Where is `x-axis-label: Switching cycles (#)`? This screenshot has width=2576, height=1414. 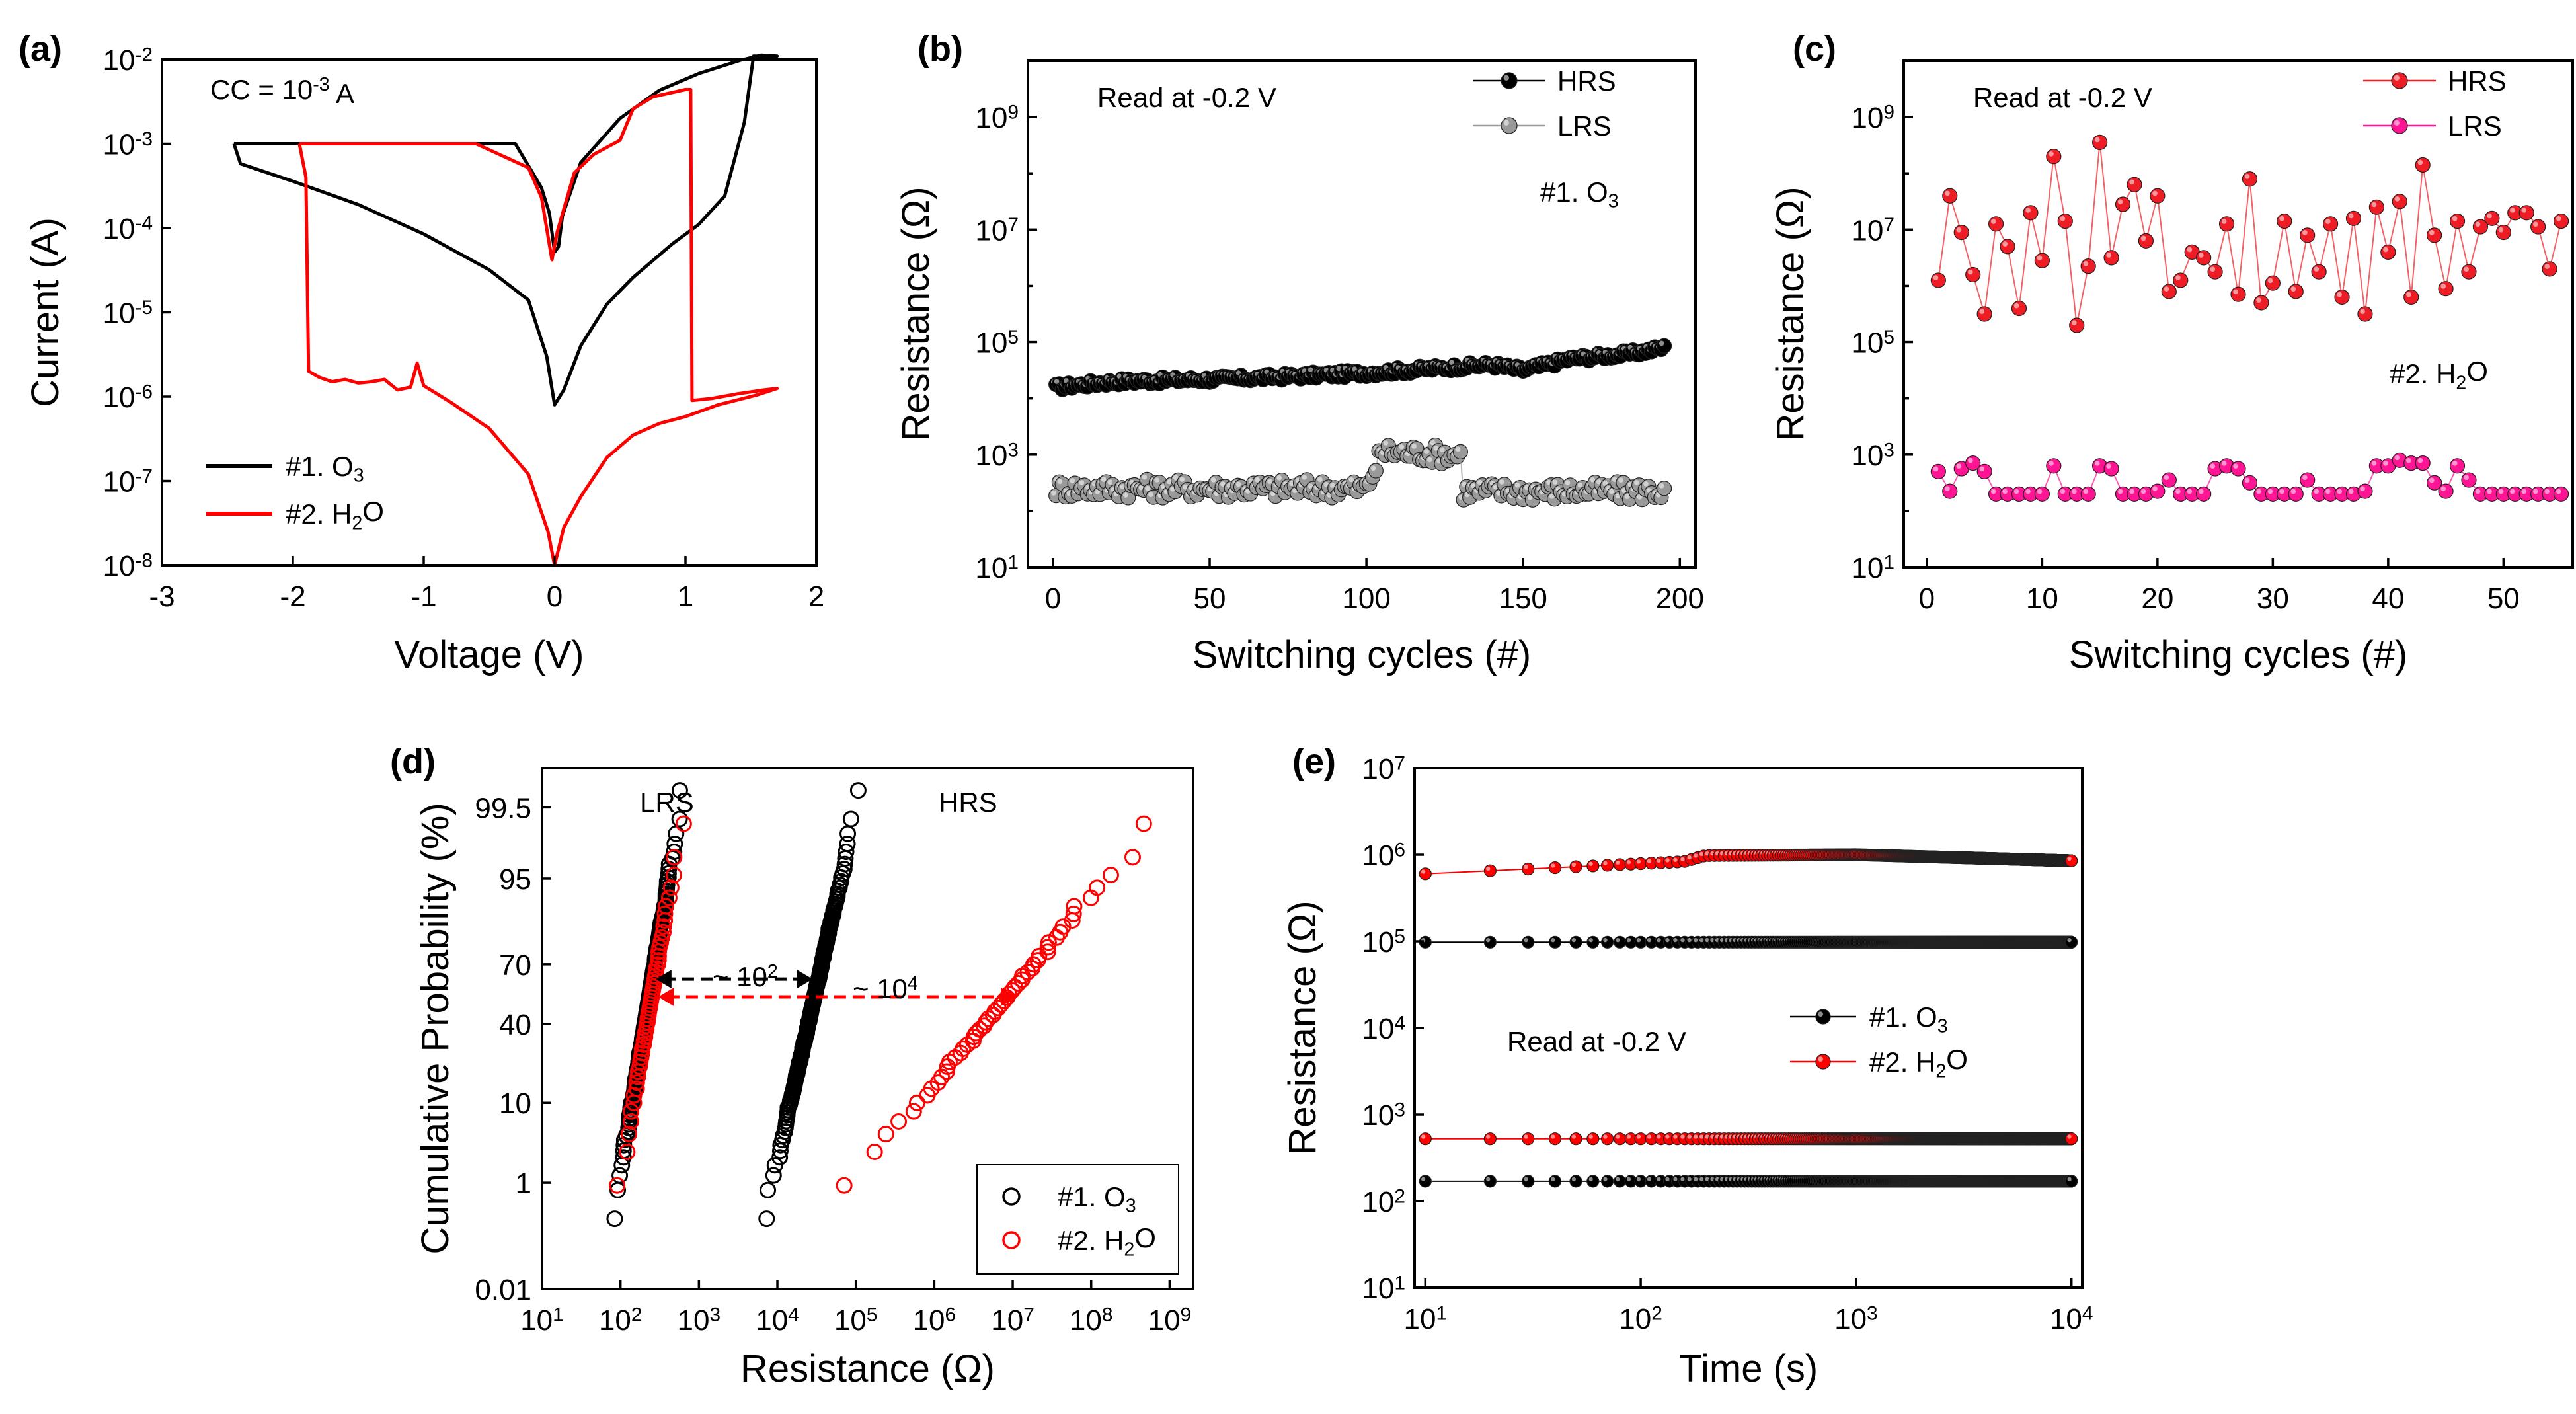 x-axis-label: Switching cycles (#) is located at coordinates (1361, 654).